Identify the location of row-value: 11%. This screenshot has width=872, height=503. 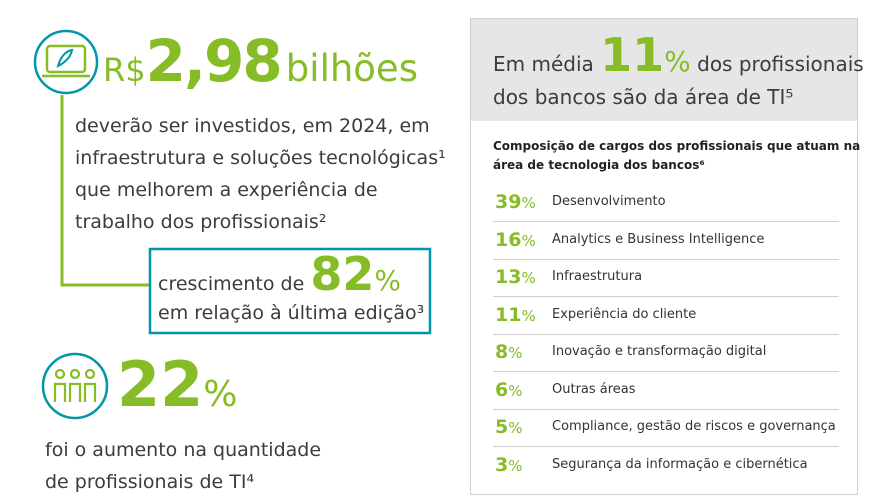
(515, 315).